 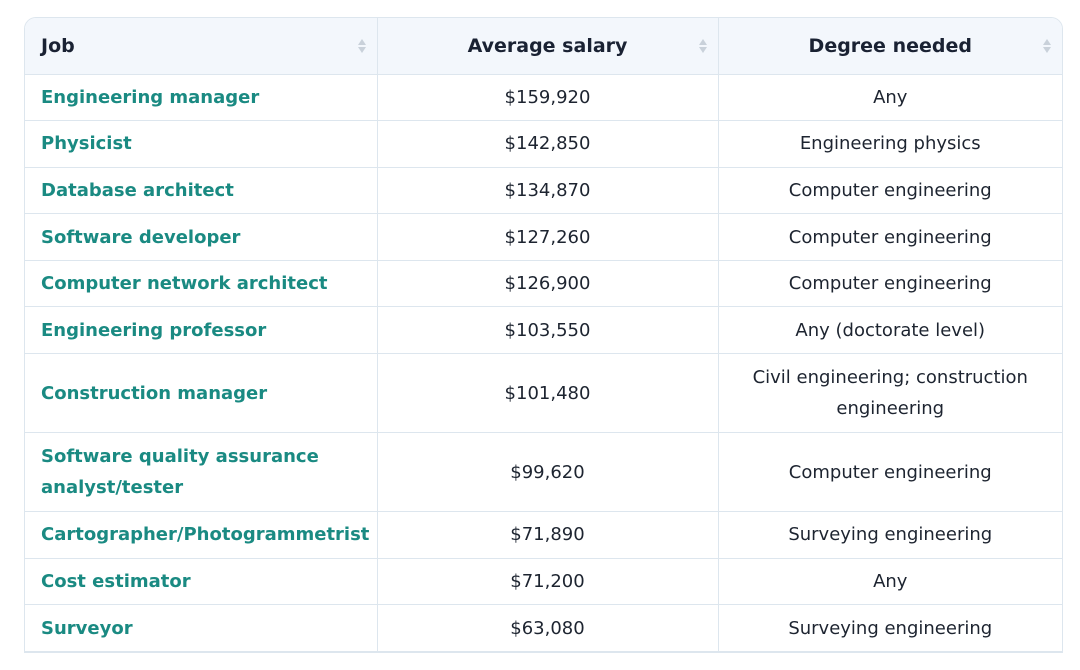 I want to click on job-link: Surveyor, so click(x=201, y=628).